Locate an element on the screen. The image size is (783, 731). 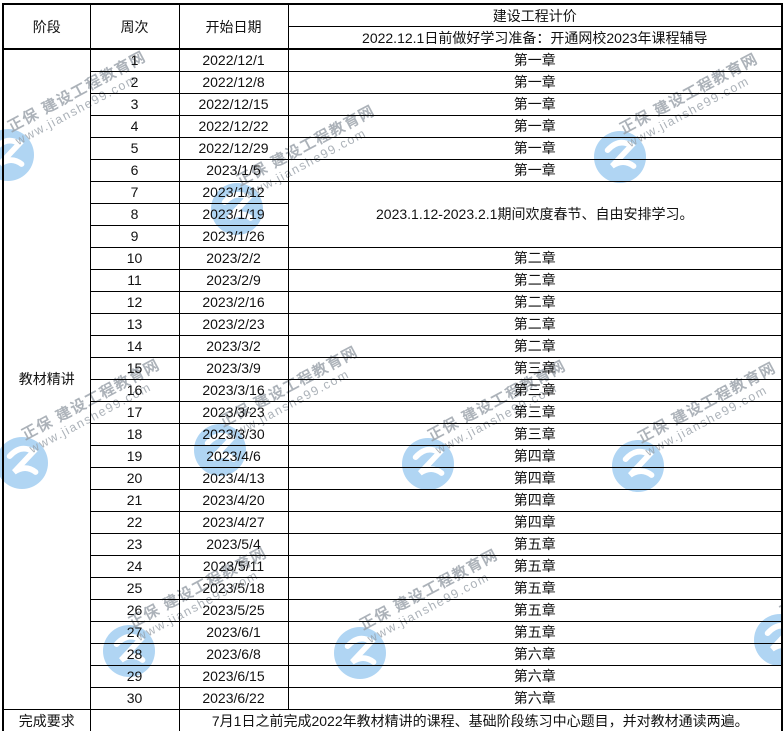
table-row: 27 2023/6/1 第五章 is located at coordinates (393, 632).